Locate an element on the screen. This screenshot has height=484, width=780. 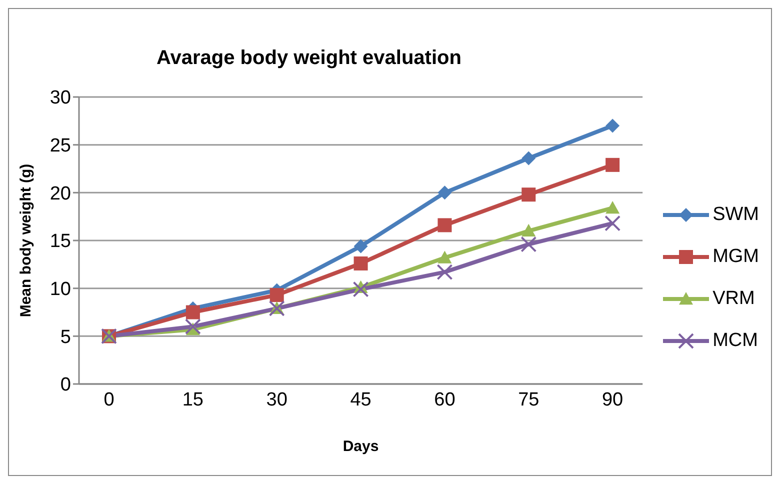
x-axis-title: Days is located at coordinates (360, 446).